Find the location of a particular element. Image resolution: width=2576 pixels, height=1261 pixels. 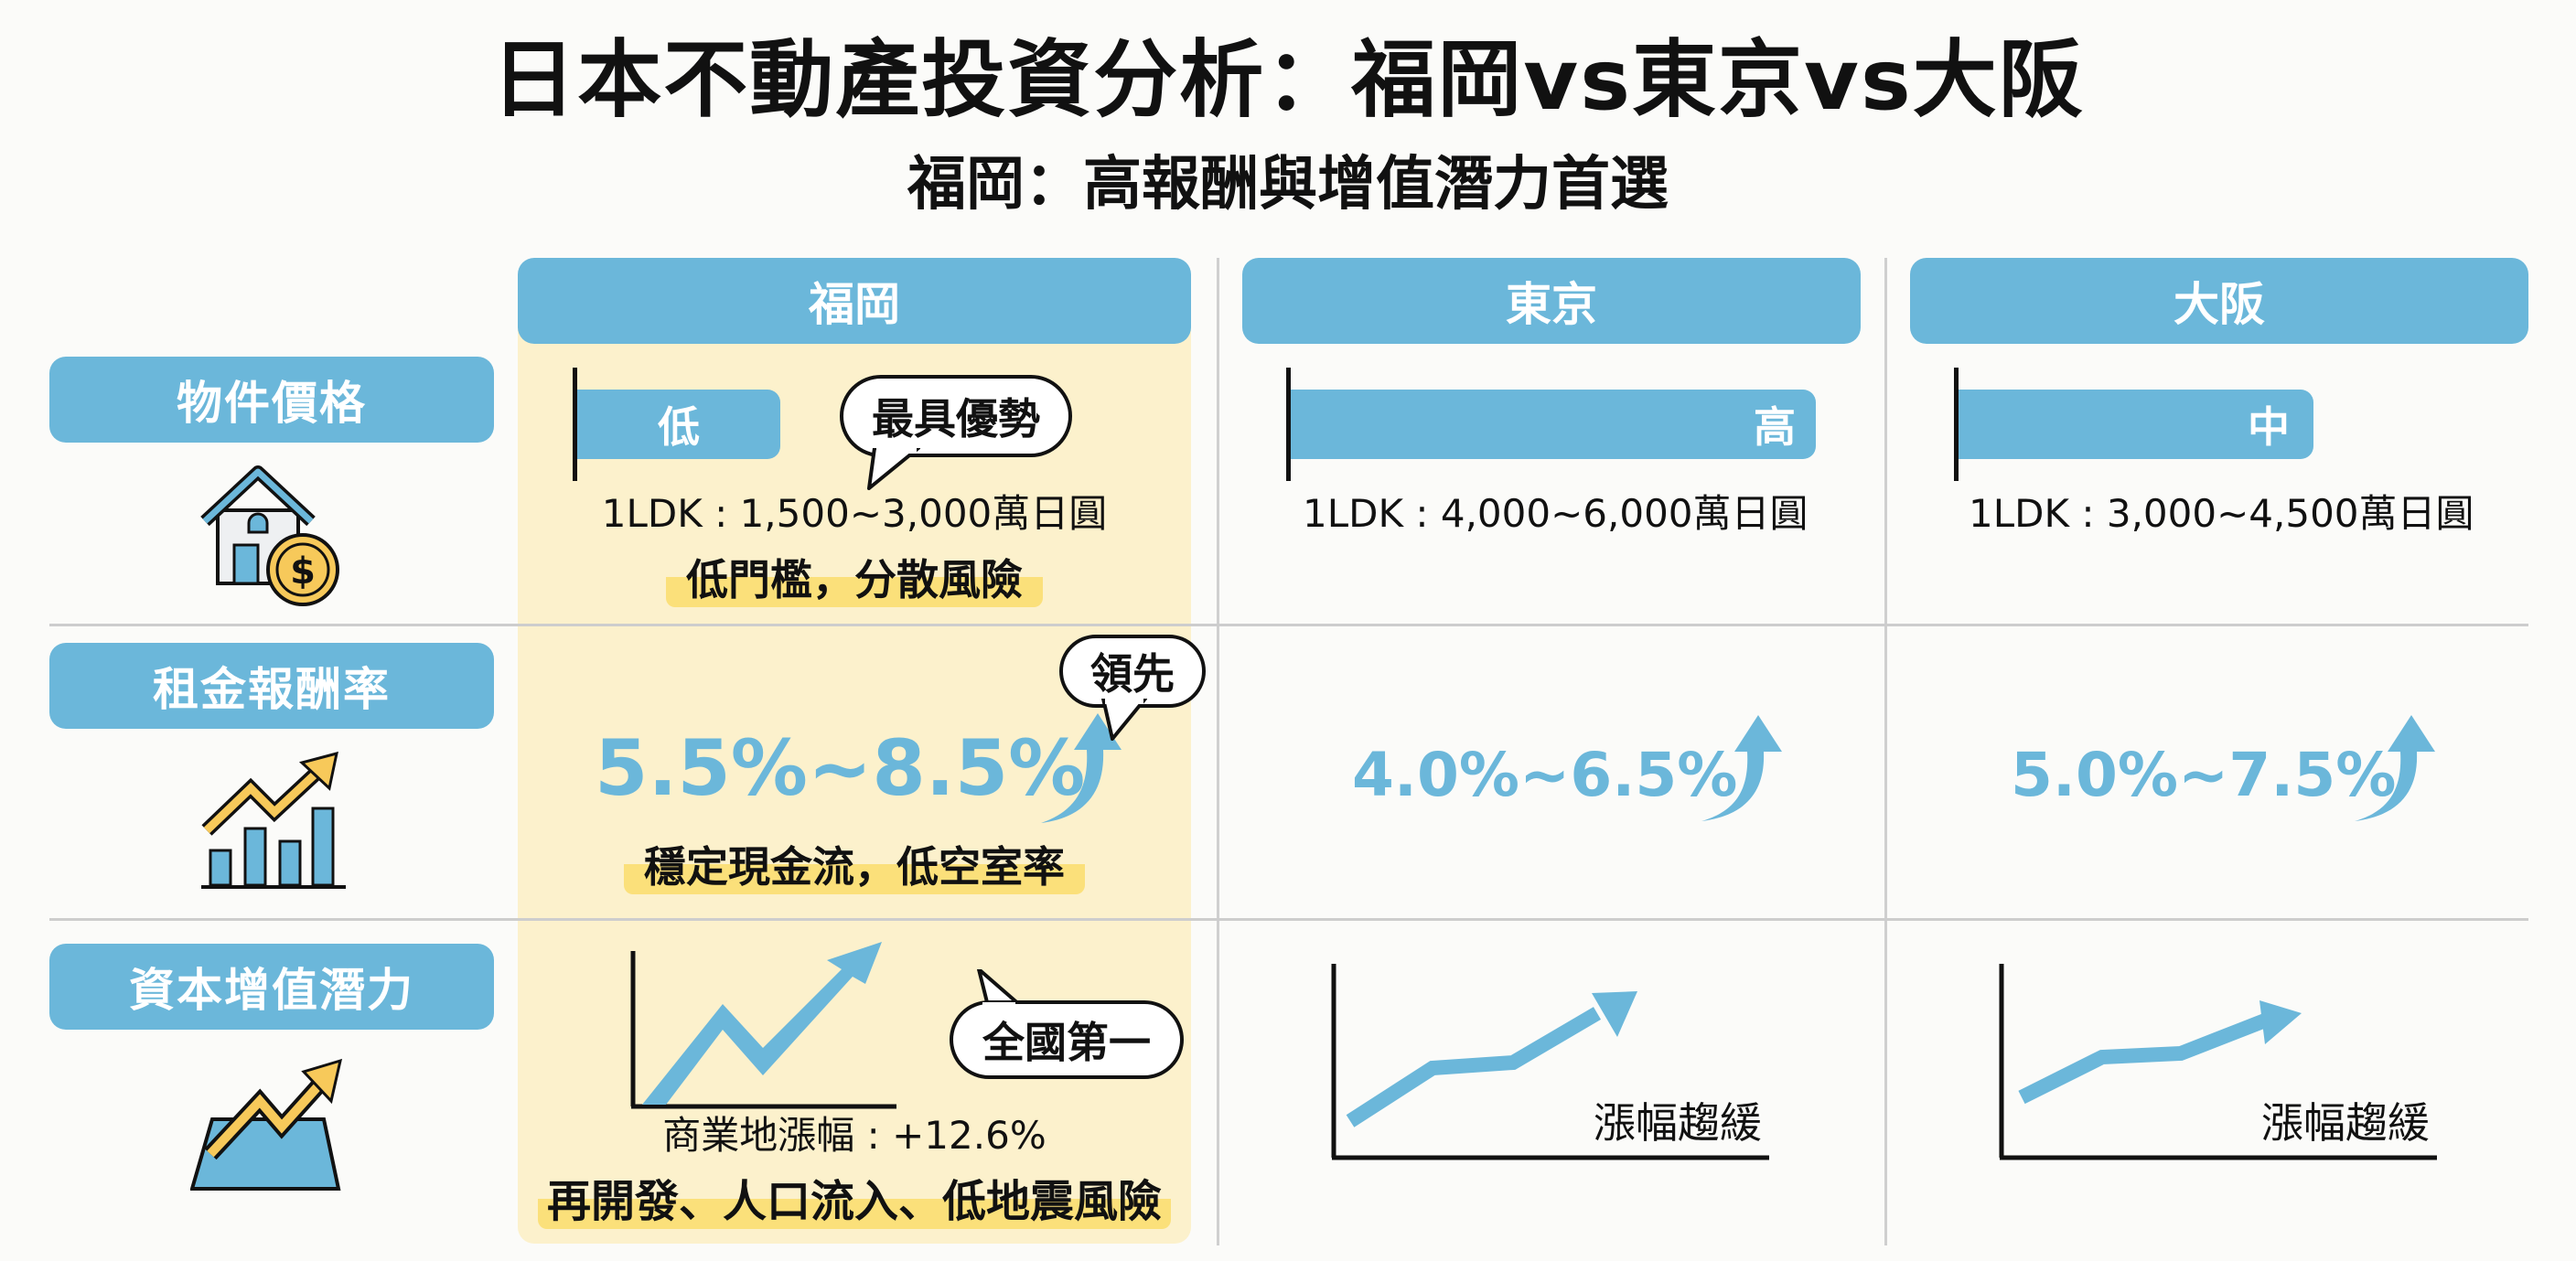

price-bar-fukuoka: 低 is located at coordinates (679, 424).